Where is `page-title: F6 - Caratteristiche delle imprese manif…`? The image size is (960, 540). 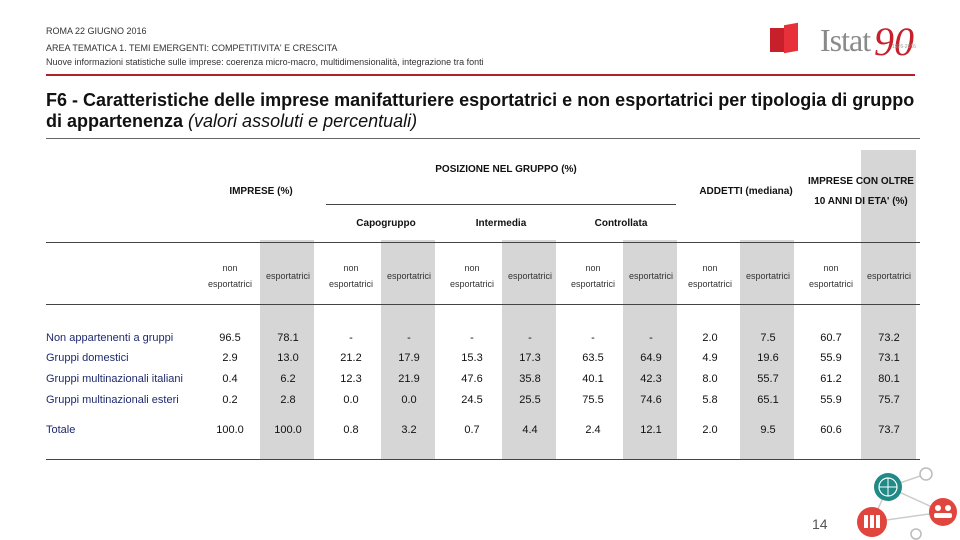 page-title: F6 - Caratteristiche delle imprese manif… is located at coordinates (486, 111).